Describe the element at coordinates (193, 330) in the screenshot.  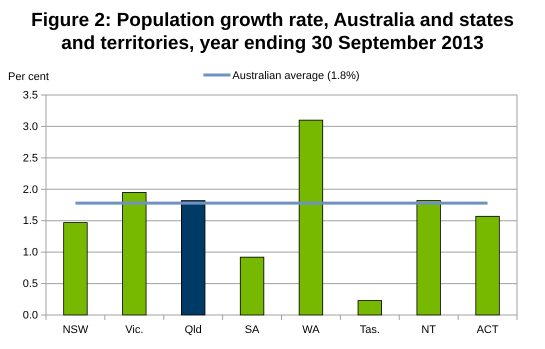
I see `x-tick-label: Qld` at that location.